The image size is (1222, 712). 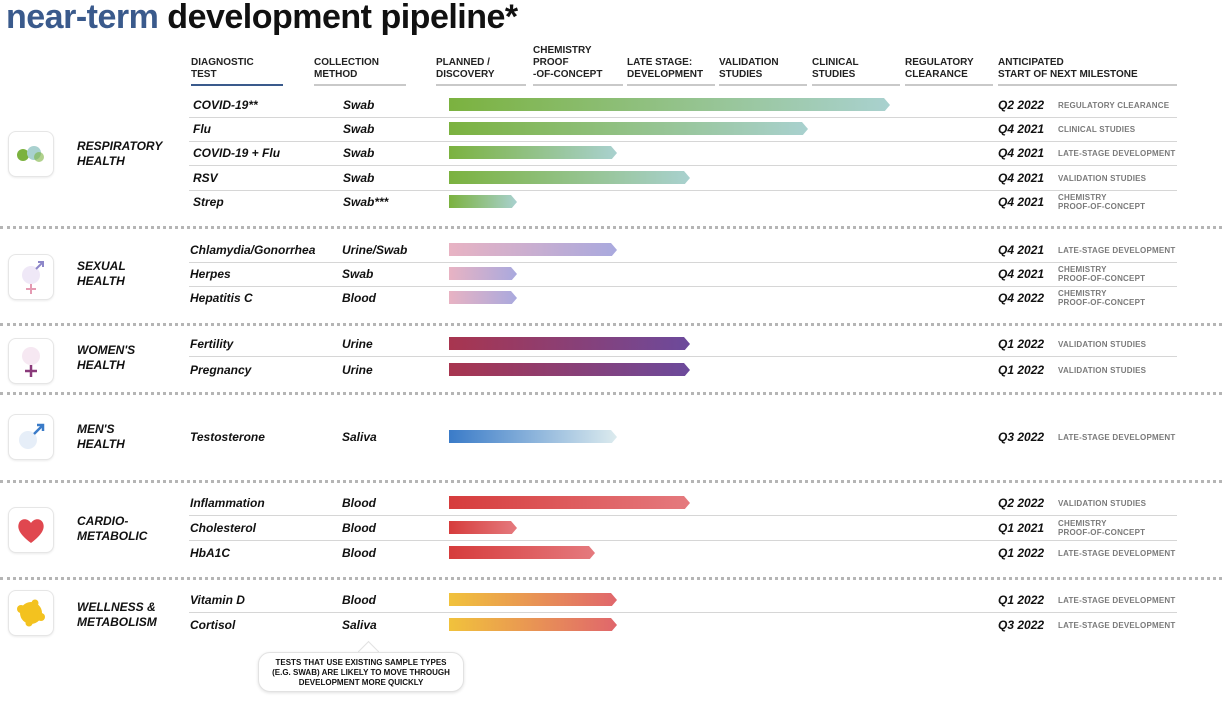 What do you see at coordinates (227, 437) in the screenshot?
I see `test-name: Testosterone` at bounding box center [227, 437].